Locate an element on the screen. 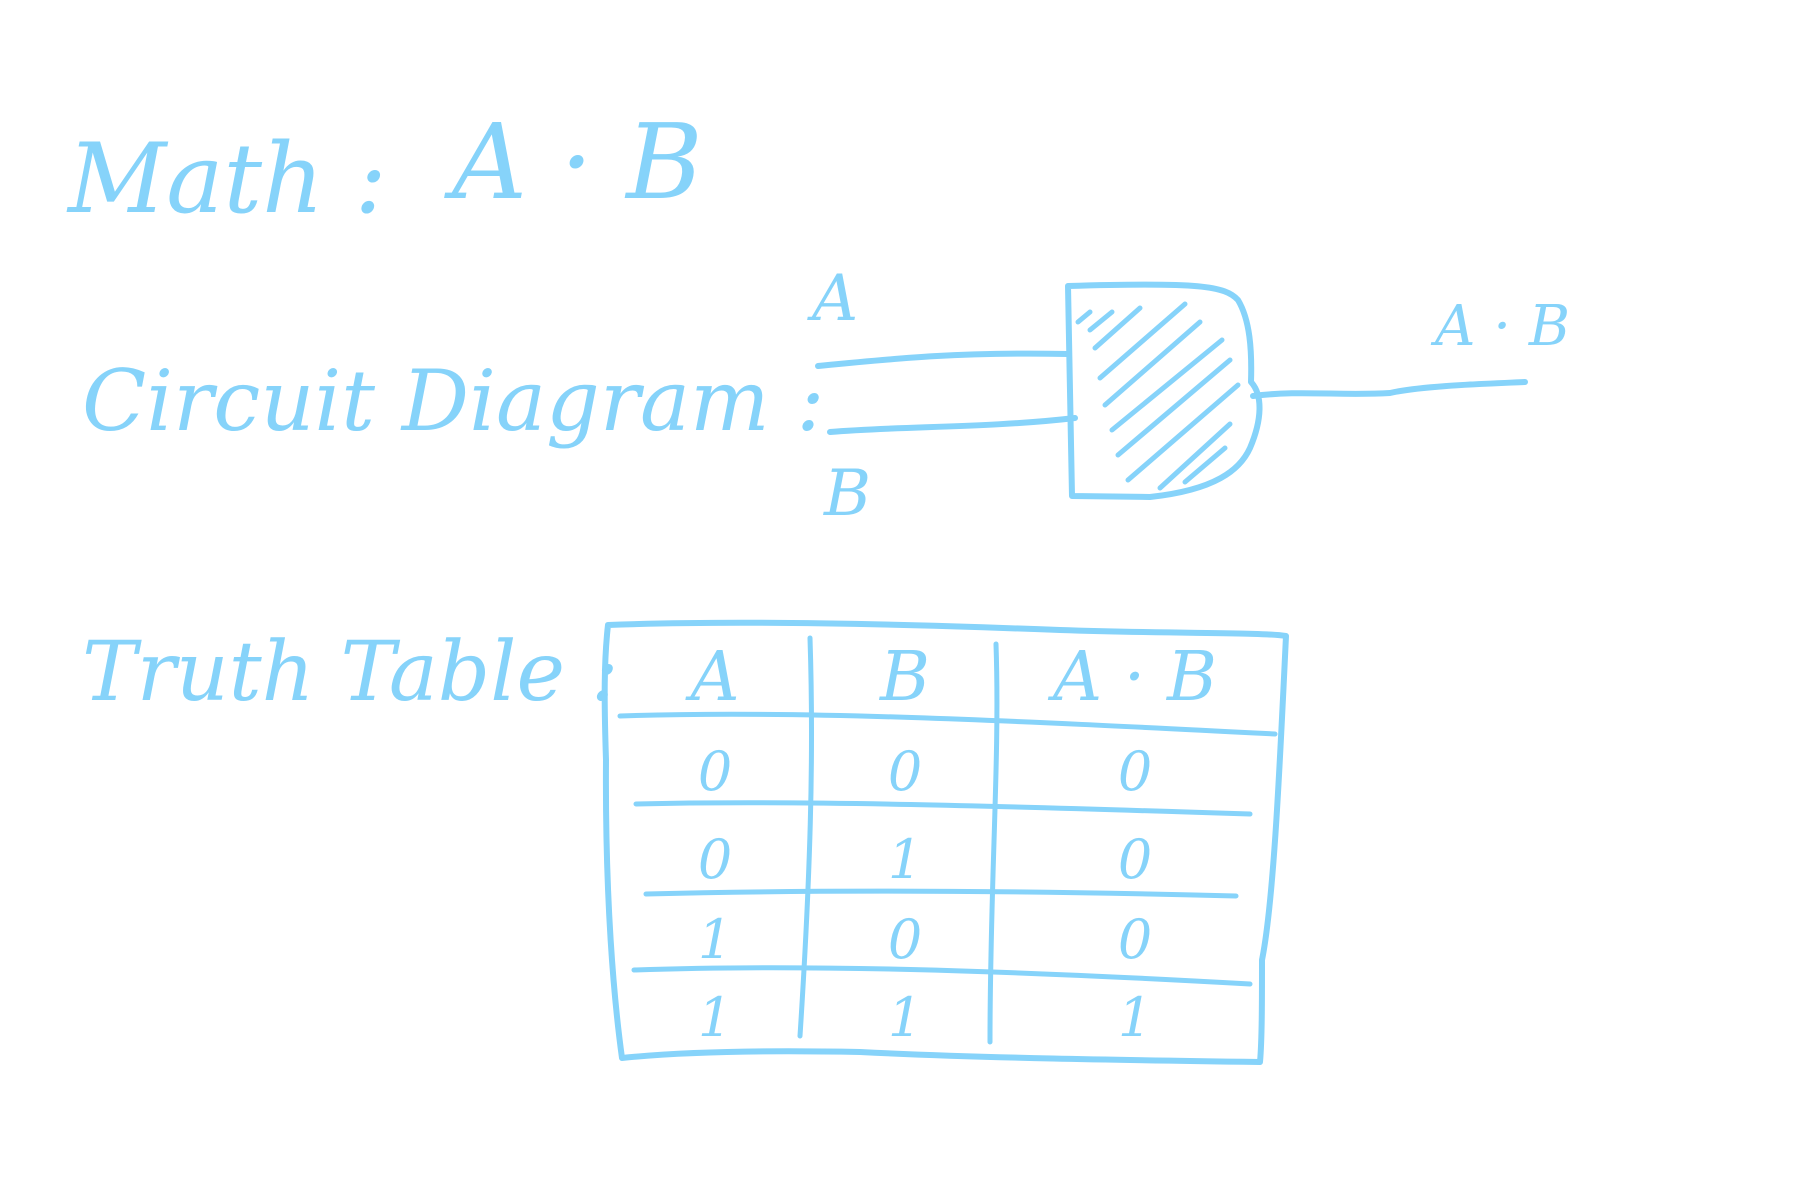  truth-table-label: Truth Table : is located at coordinates (350, 672).